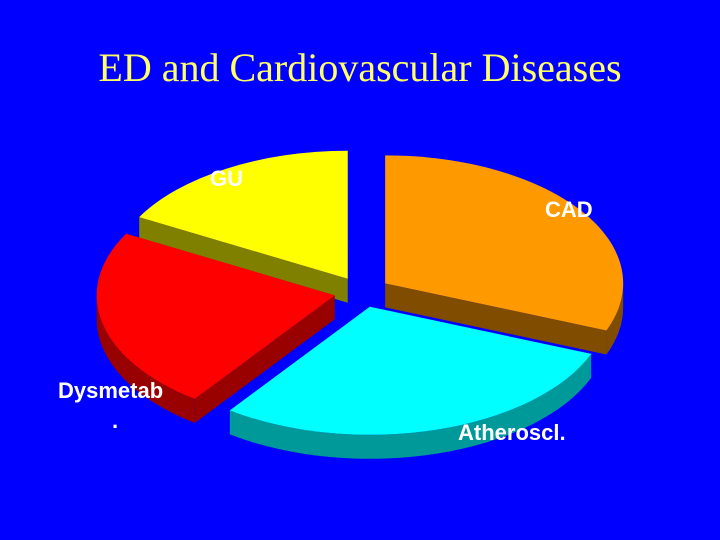  I want to click on slide-title: ED and Cardiovascular Diseases, so click(360, 67).